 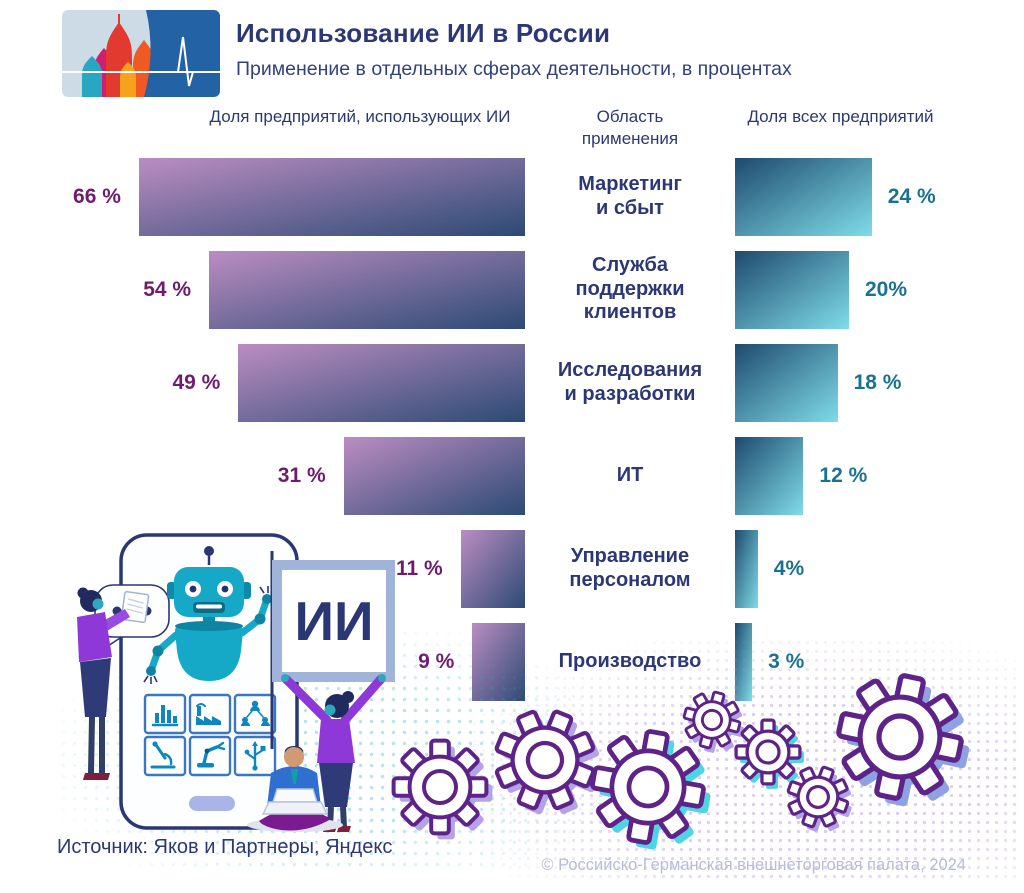 I want to click on ai-illustration: ИИ, so click(x=236, y=682).